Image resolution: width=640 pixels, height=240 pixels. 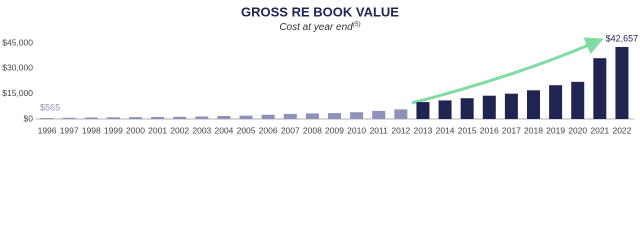 What do you see at coordinates (357, 24) in the screenshot?
I see `subtitle-note: (5)` at bounding box center [357, 24].